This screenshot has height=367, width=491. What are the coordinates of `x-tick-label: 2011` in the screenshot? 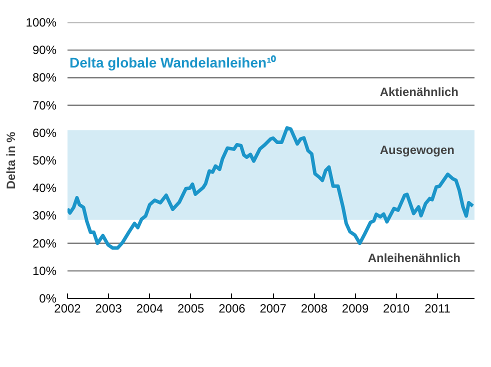 It's located at (437, 309).